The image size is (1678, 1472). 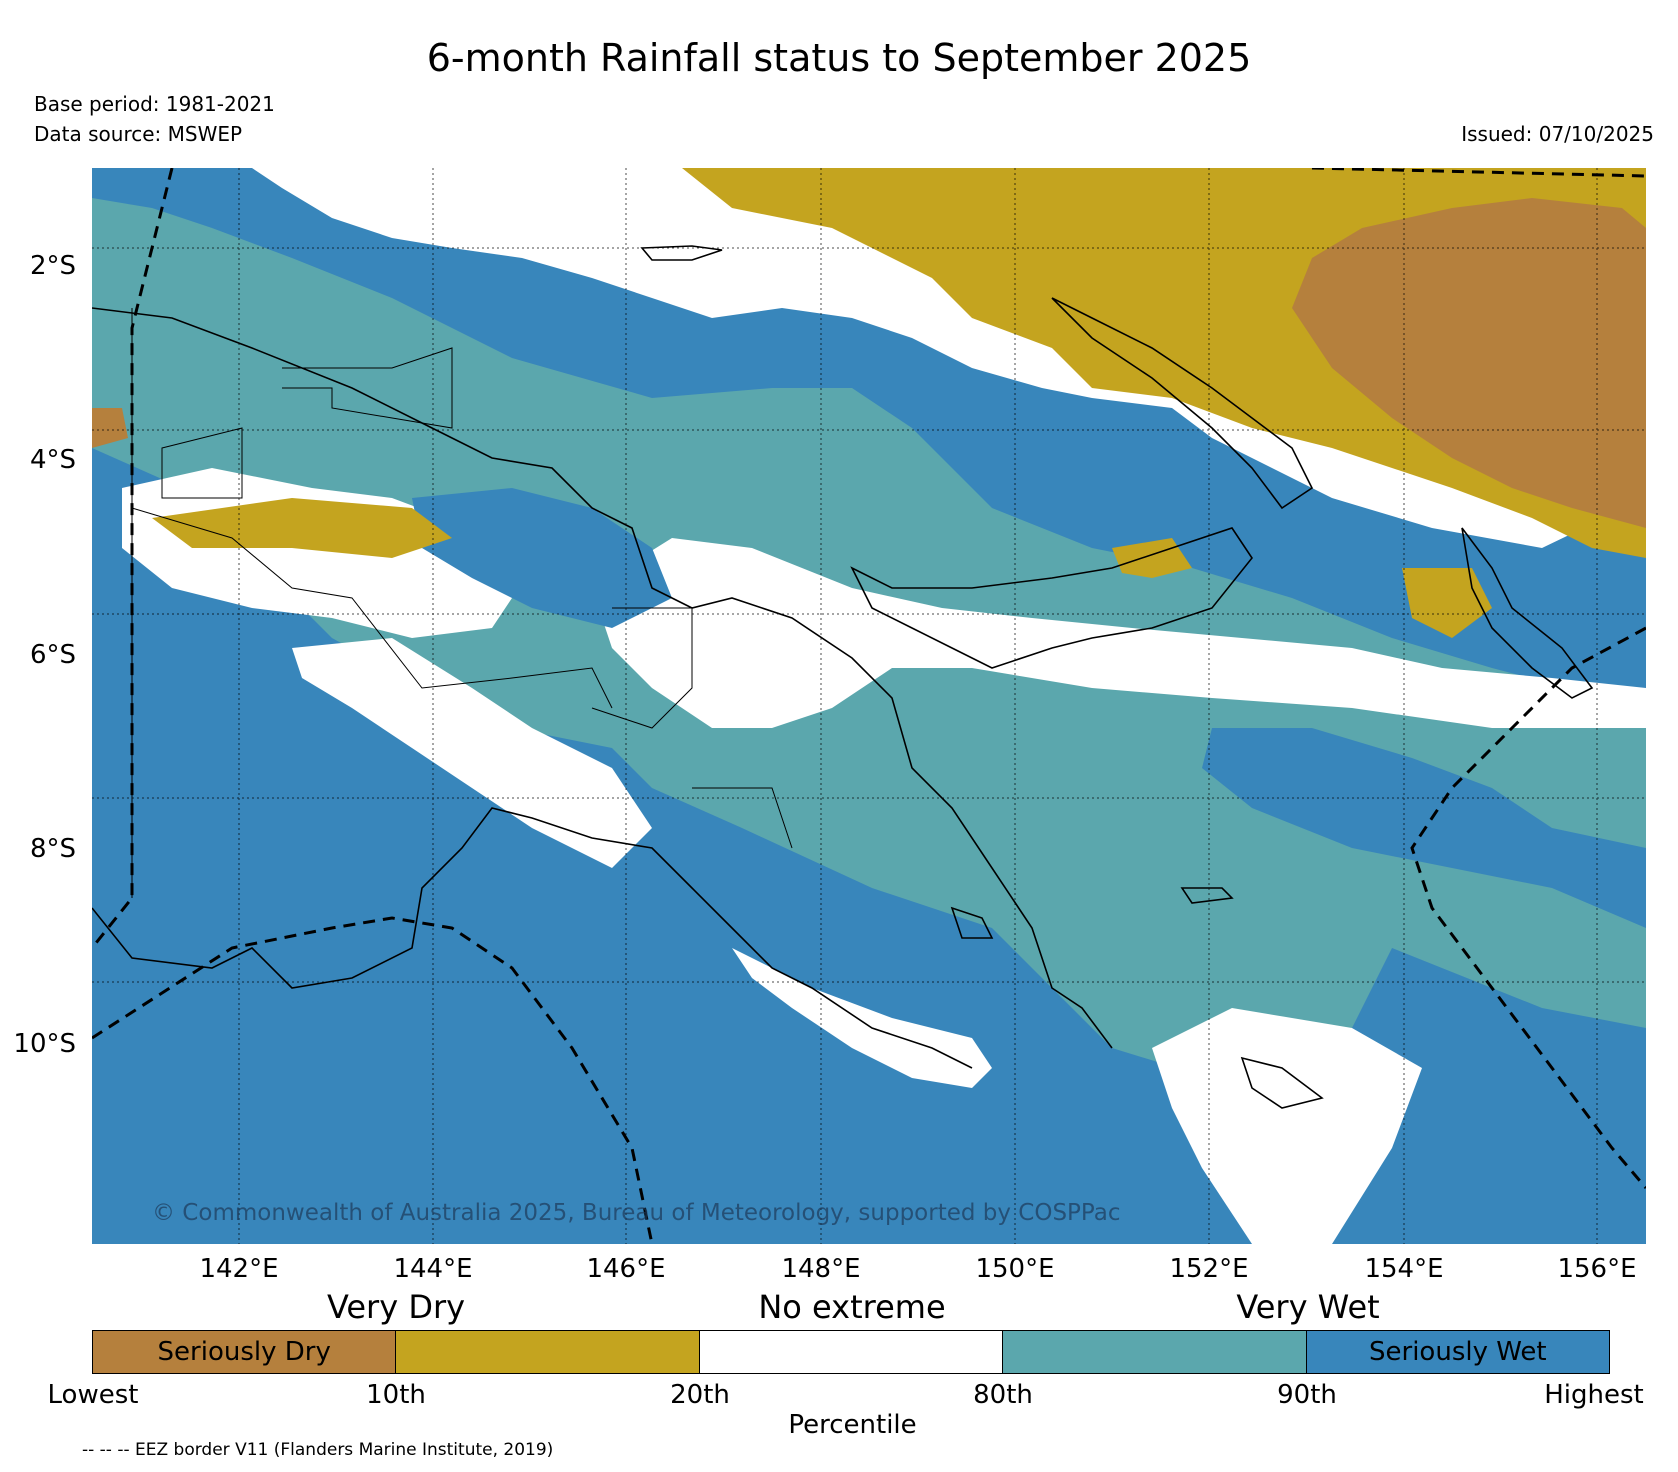 What do you see at coordinates (821, 1269) in the screenshot?
I see `lon-tick-148e: 148°E` at bounding box center [821, 1269].